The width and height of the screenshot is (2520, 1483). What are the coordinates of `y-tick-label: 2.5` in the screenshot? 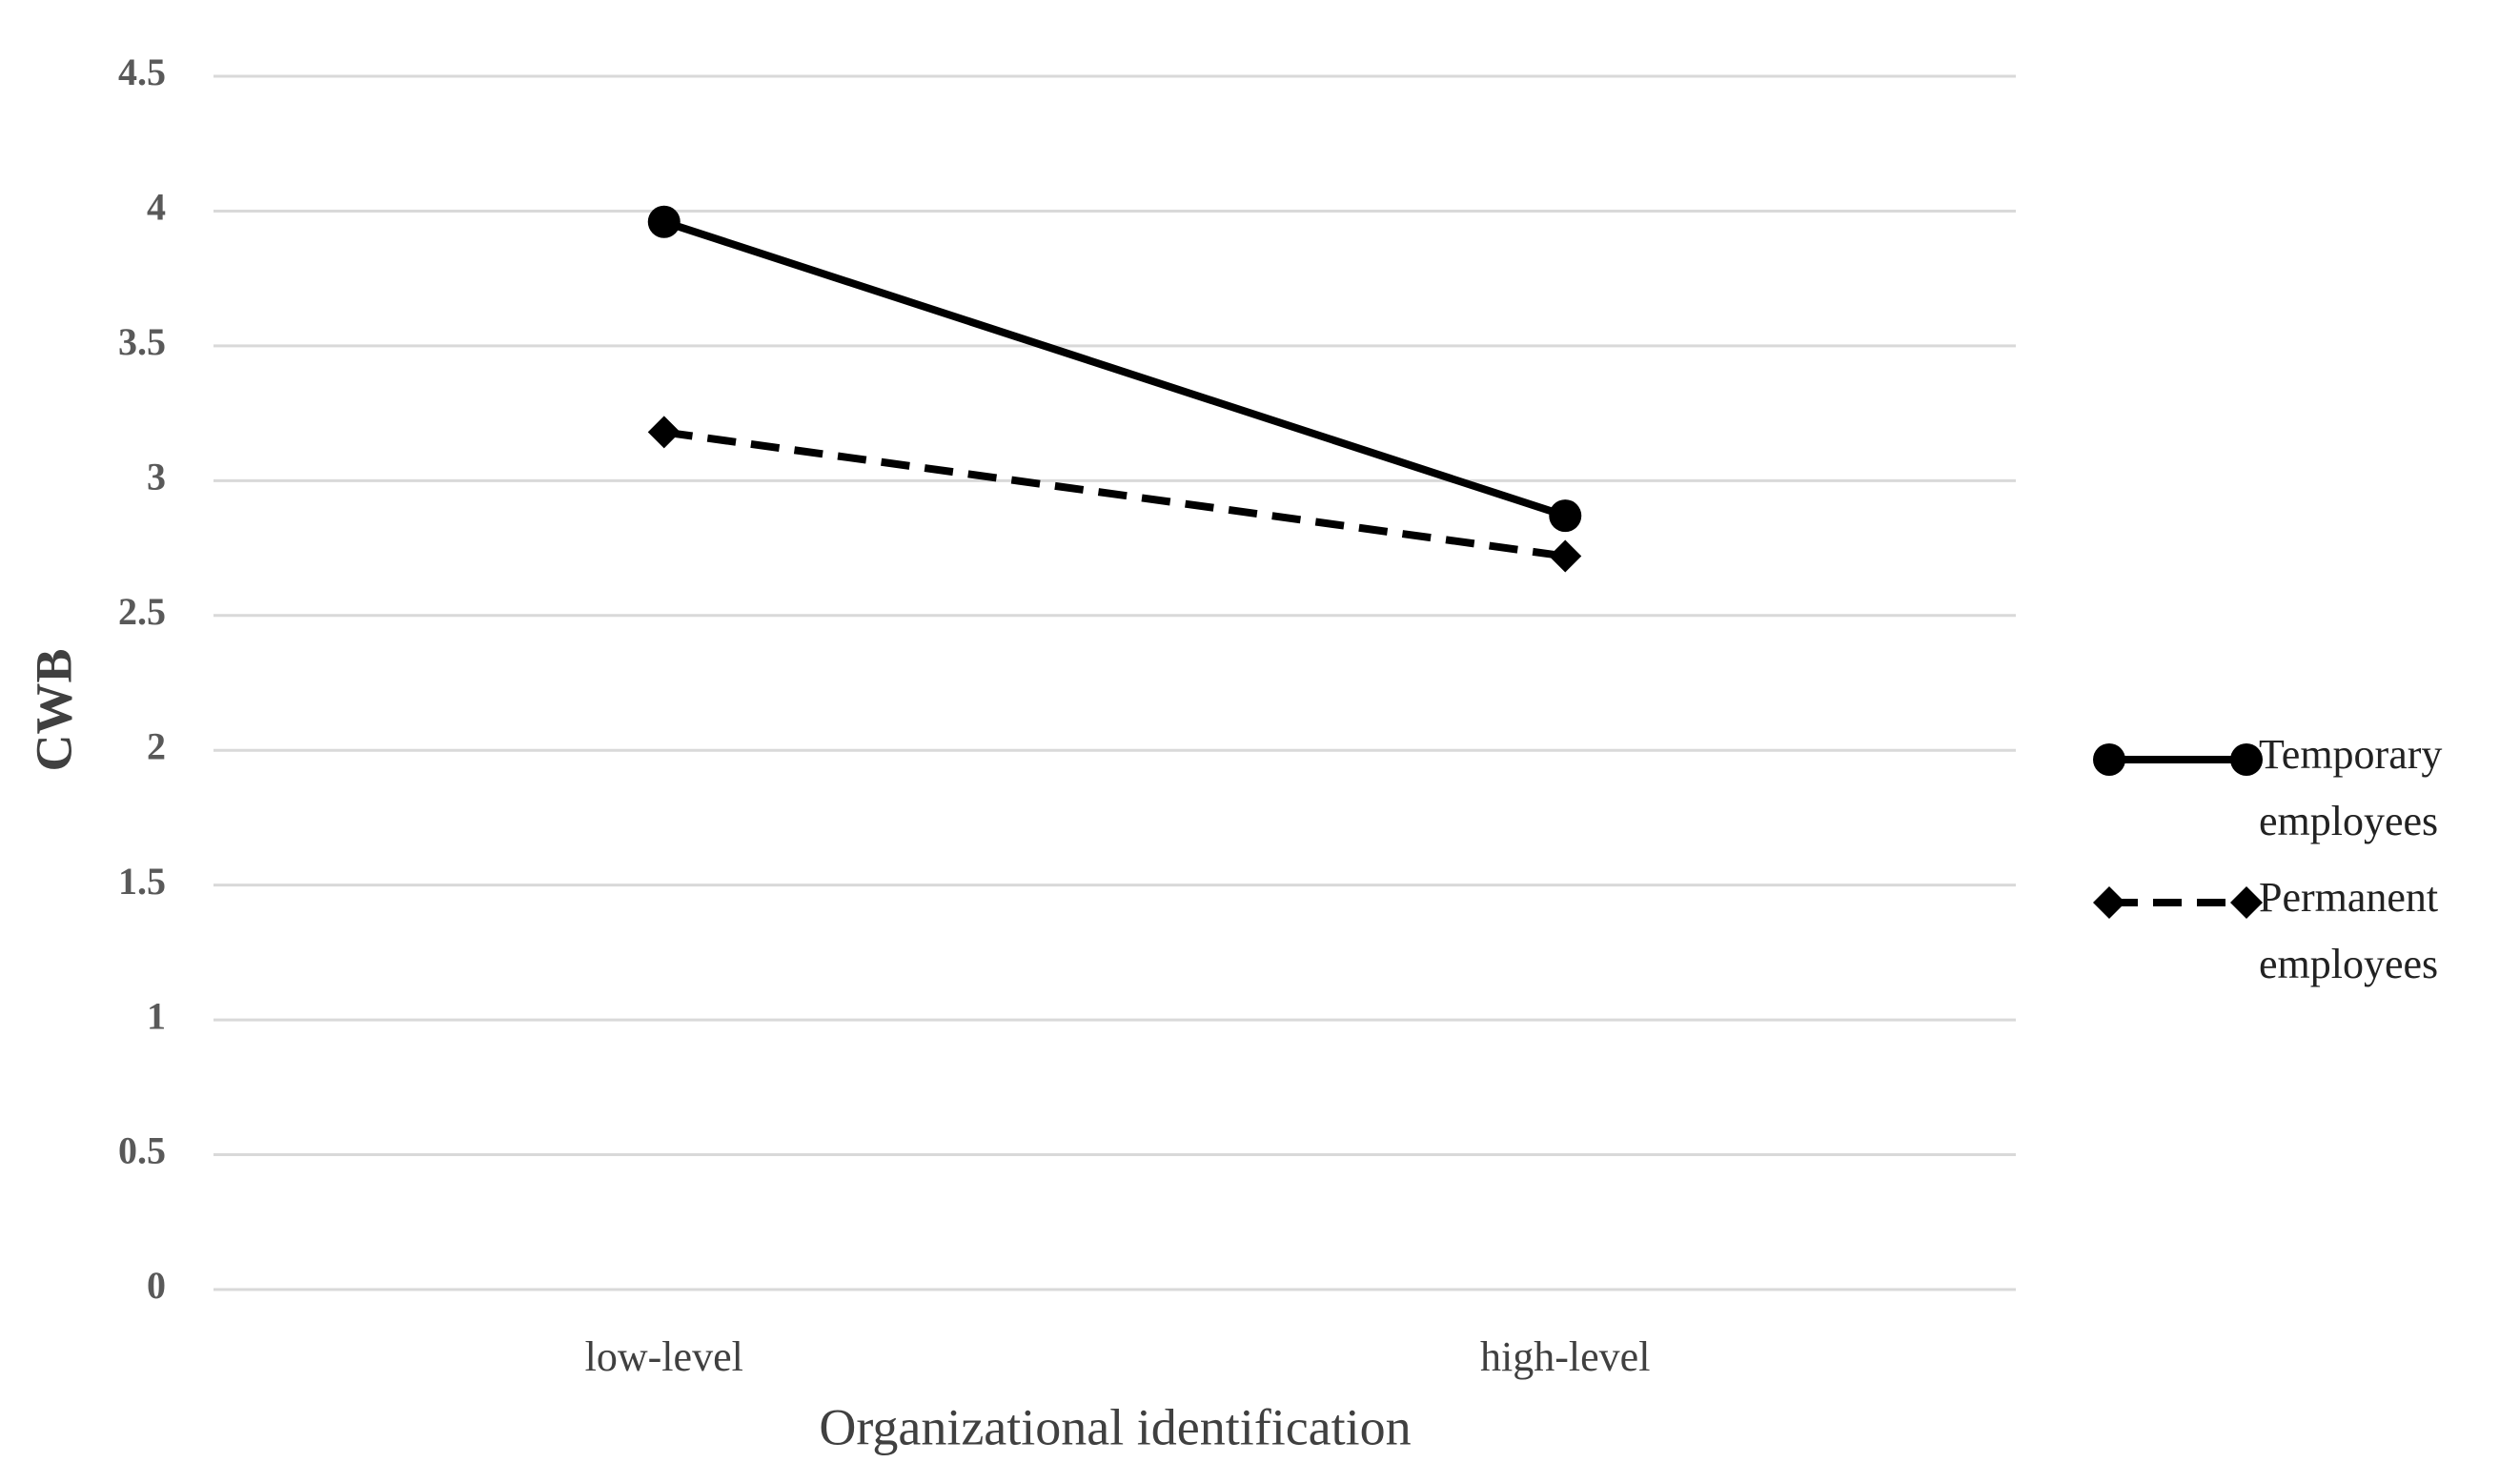 It's located at (142, 611).